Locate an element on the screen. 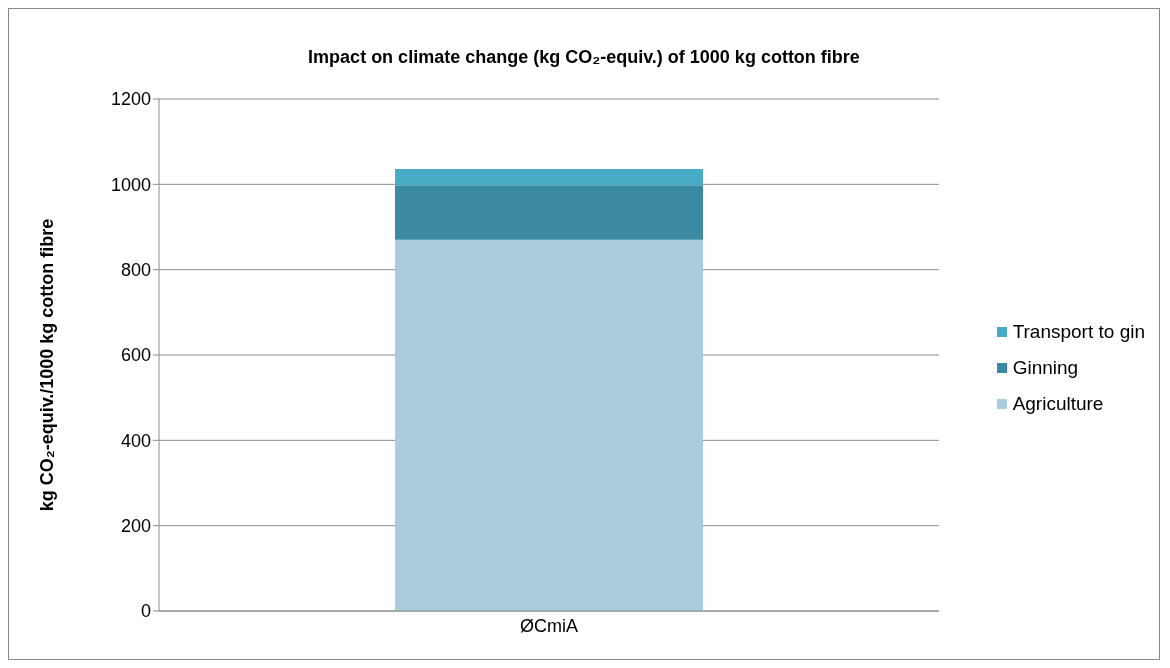  y-tick-label: 1200 is located at coordinates (130, 99).